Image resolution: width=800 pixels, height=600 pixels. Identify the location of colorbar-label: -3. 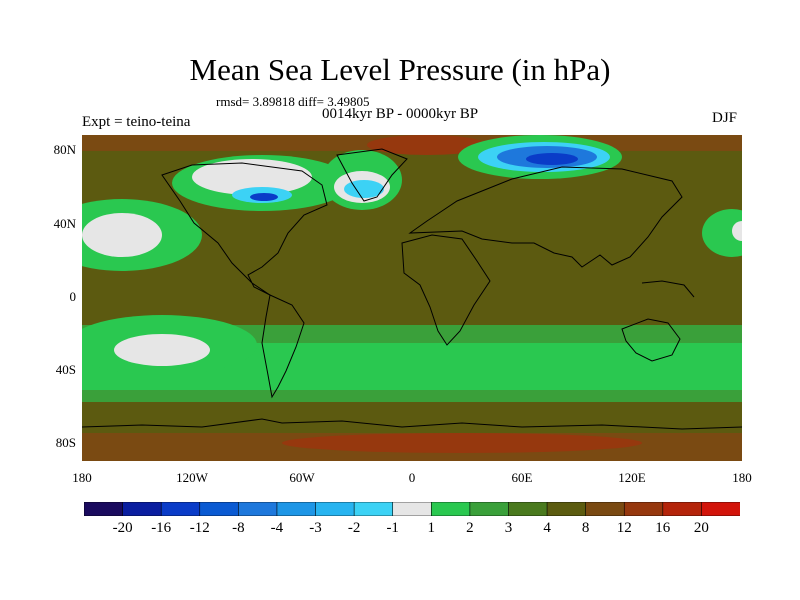
(315, 528).